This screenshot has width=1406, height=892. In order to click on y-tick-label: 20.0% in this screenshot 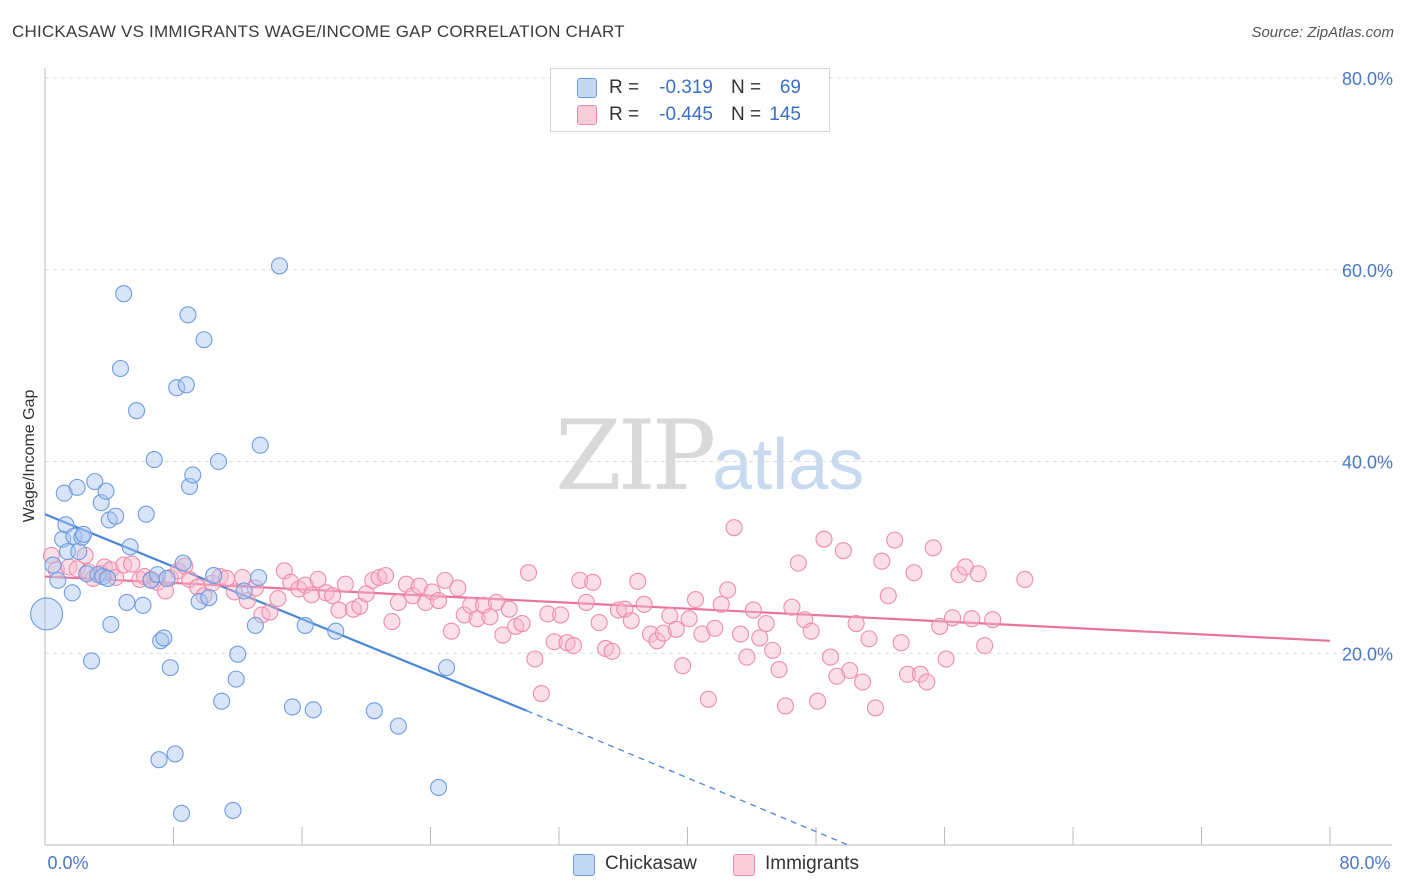, I will do `click(1367, 654)`.